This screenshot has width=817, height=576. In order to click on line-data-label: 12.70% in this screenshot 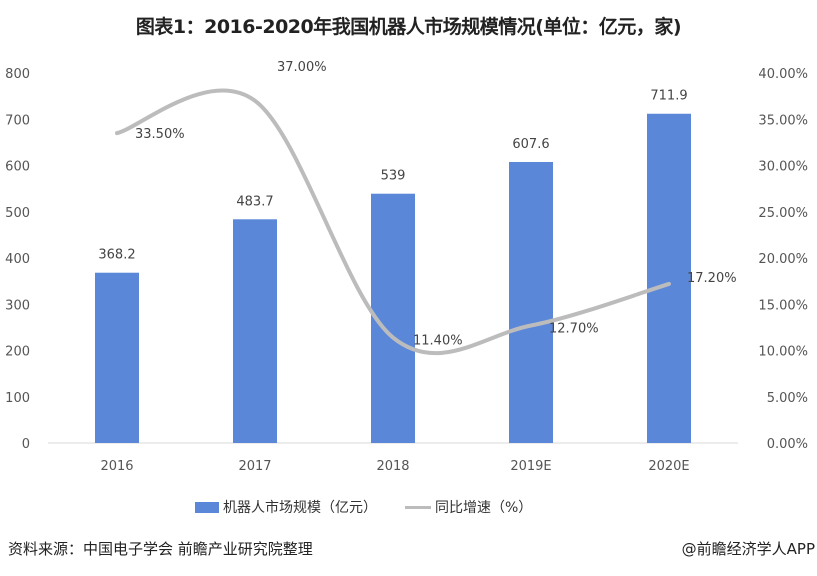, I will do `click(574, 329)`.